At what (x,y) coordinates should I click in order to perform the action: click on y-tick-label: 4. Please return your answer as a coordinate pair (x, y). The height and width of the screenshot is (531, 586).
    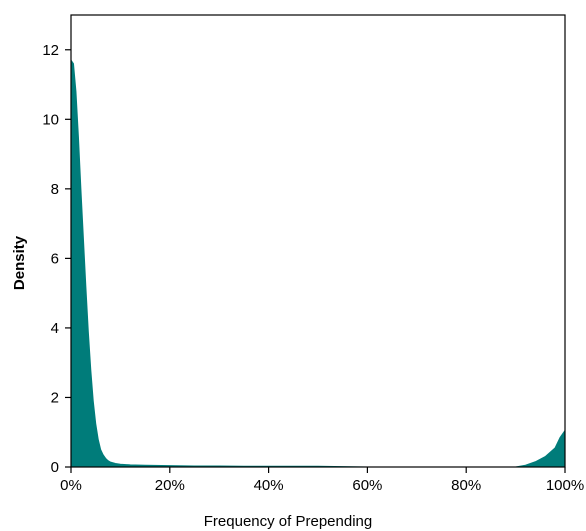
    Looking at the image, I should click on (55, 328).